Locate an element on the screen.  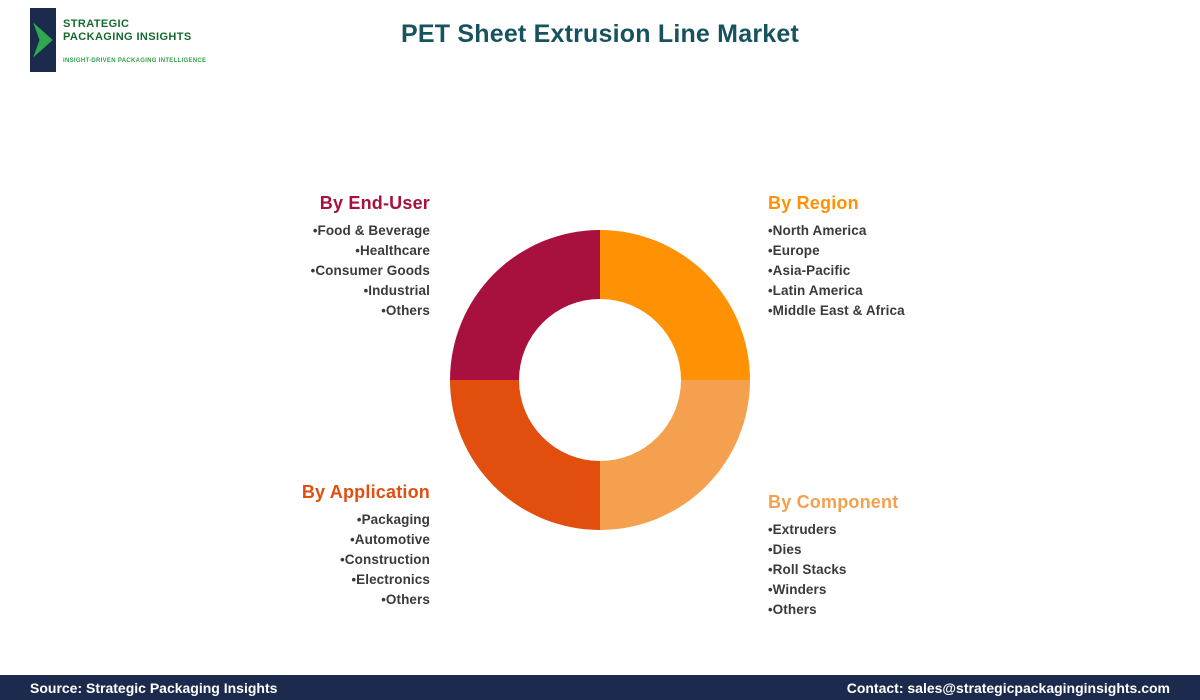
logo-box is located at coordinates (43, 40).